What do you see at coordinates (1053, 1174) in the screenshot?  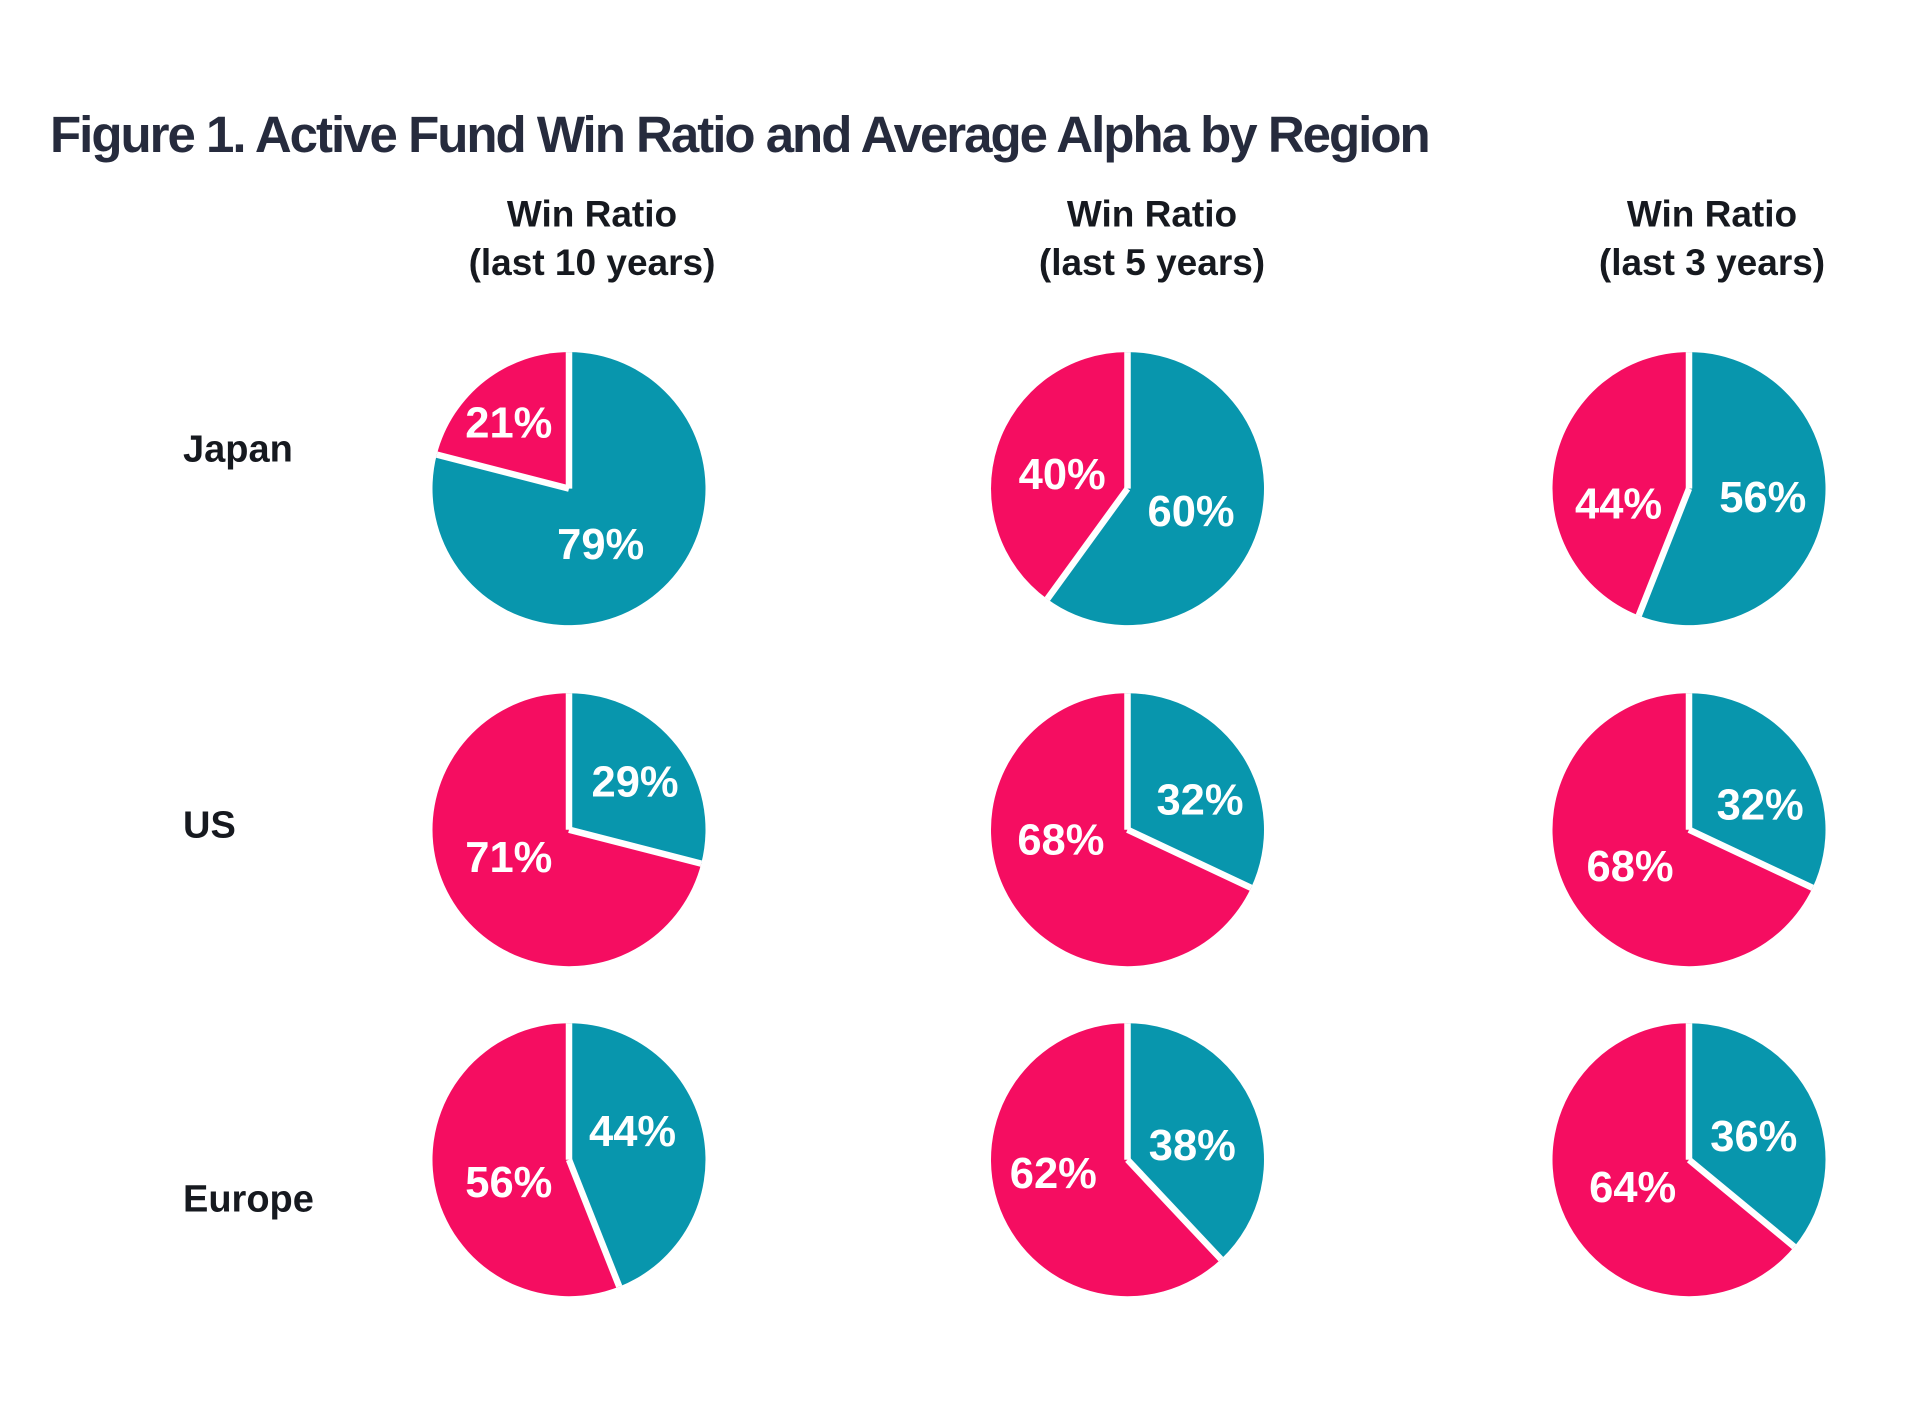 I see `svg-text: 62%` at bounding box center [1053, 1174].